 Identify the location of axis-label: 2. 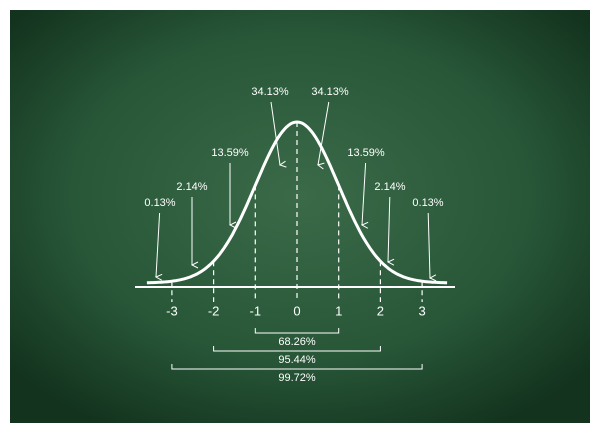
(380, 310).